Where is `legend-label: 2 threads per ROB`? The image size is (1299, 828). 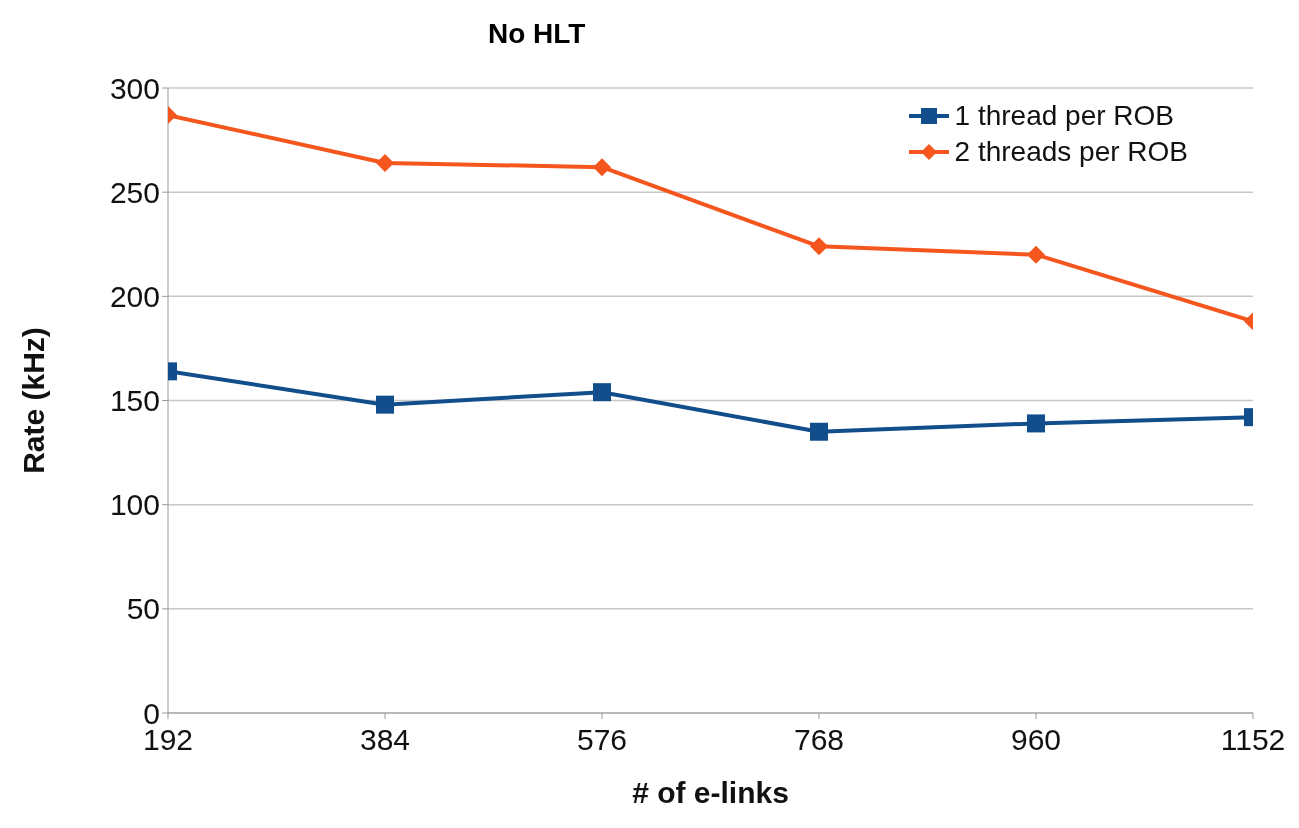 legend-label: 2 threads per ROB is located at coordinates (1071, 152).